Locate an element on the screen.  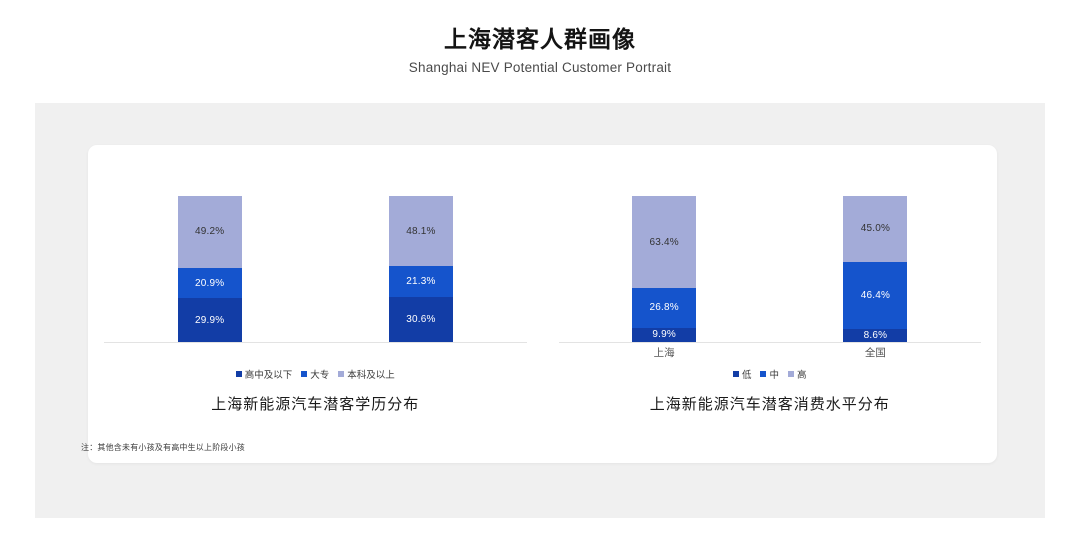
bar-segment: 30.6% is located at coordinates (420, 319).